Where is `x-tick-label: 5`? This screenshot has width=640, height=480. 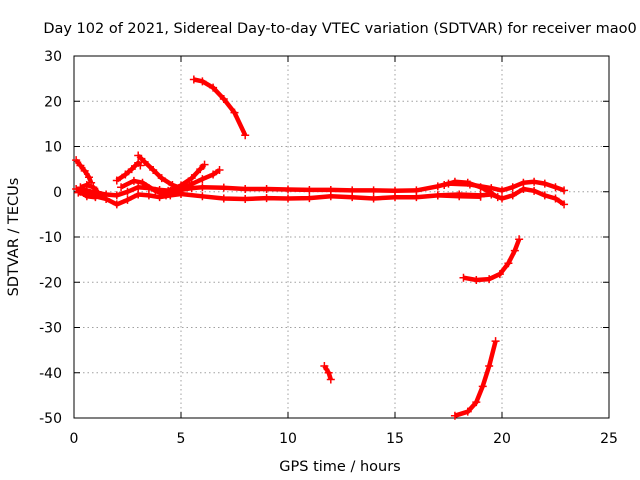 x-tick-label: 5 is located at coordinates (181, 439).